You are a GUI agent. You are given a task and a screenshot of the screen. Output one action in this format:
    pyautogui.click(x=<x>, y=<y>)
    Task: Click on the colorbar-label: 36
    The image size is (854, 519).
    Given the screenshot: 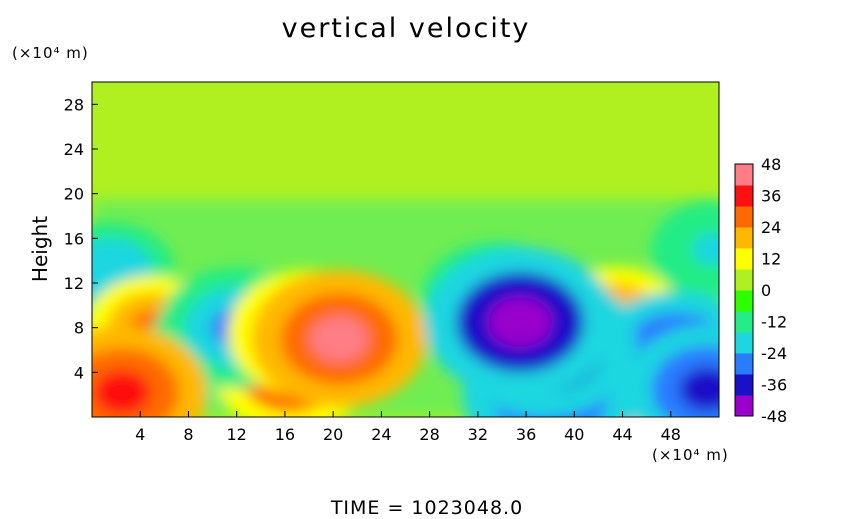 What is the action you would take?
    pyautogui.click(x=771, y=196)
    